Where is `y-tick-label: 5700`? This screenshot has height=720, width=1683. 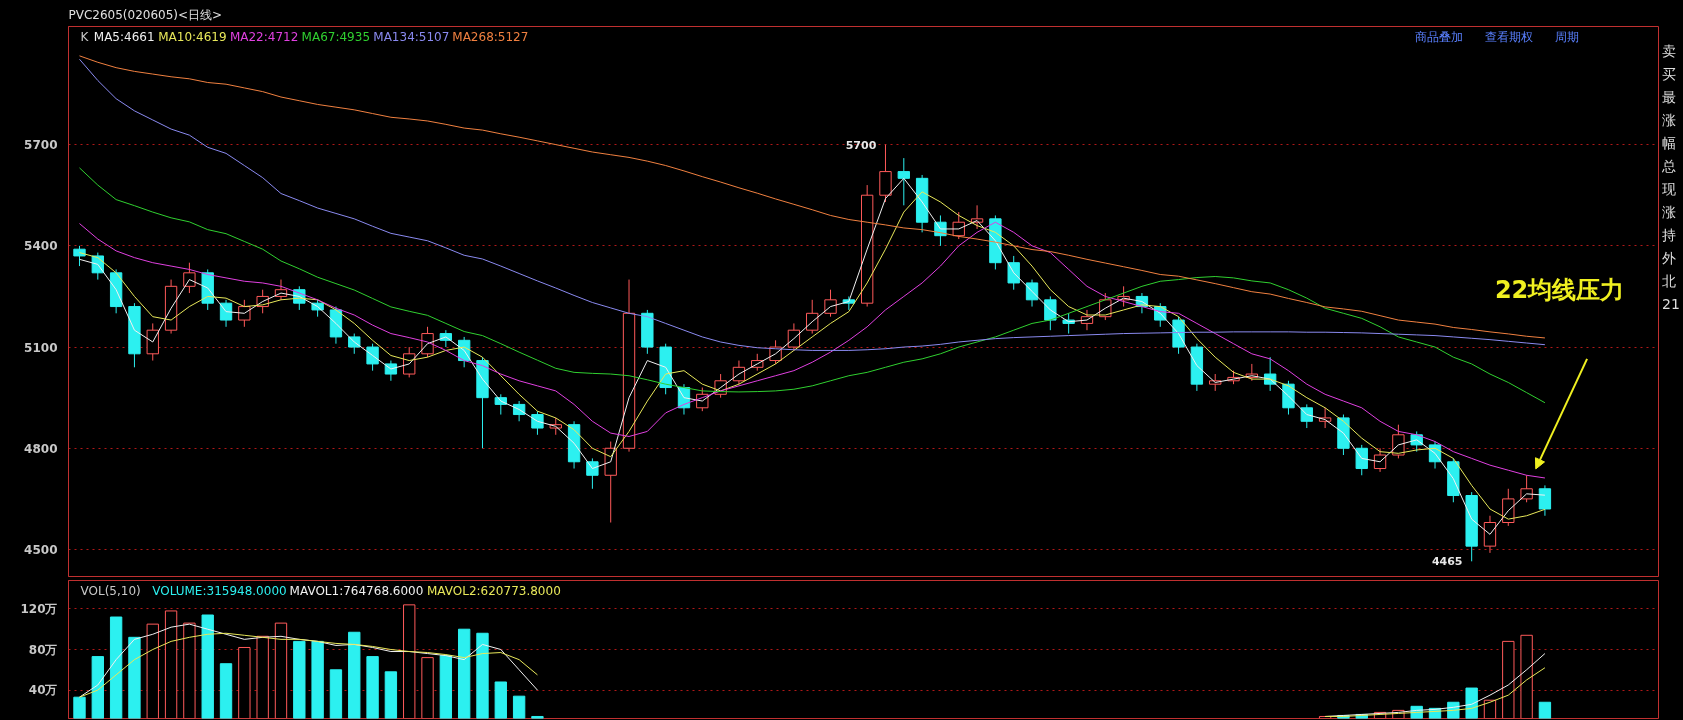
y-tick-label: 5700 is located at coordinates (41, 145).